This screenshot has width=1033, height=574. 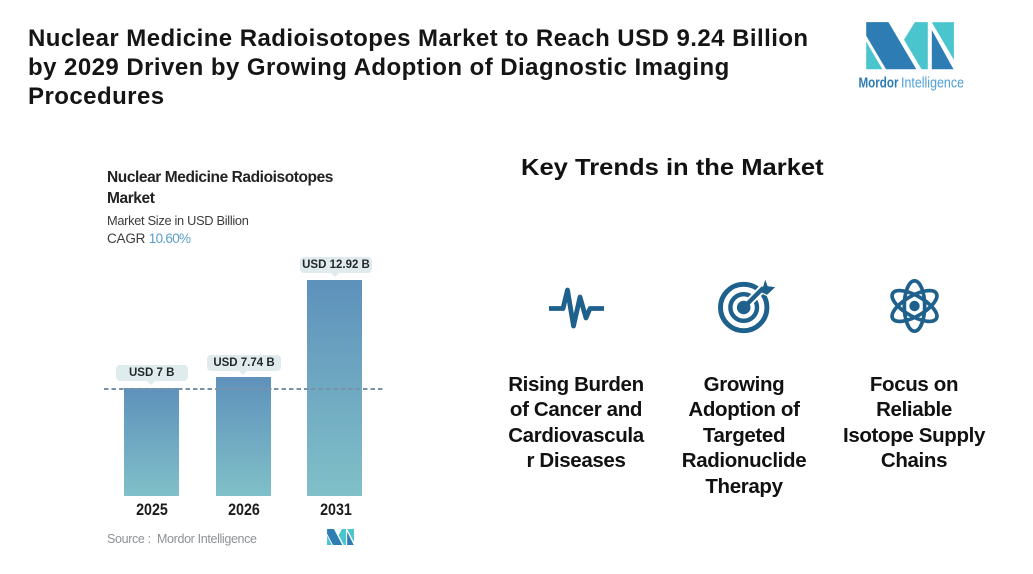 What do you see at coordinates (932, 83) in the screenshot?
I see `svg-text: Intelligence` at bounding box center [932, 83].